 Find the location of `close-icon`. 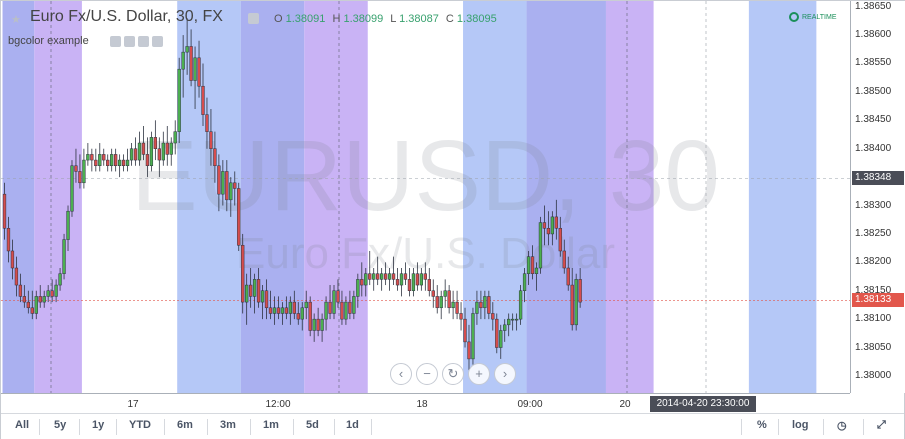

close-icon is located at coordinates (157, 41).